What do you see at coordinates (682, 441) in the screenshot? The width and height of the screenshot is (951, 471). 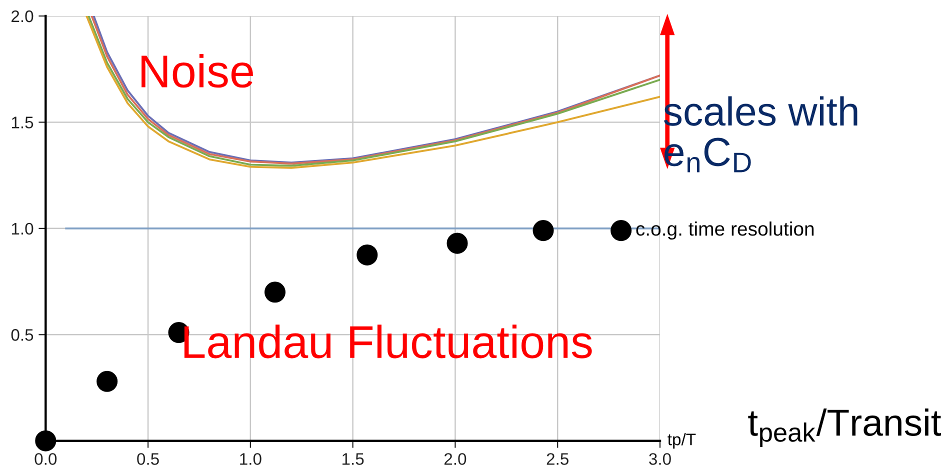 I see `x-axis-title: tp/T` at bounding box center [682, 441].